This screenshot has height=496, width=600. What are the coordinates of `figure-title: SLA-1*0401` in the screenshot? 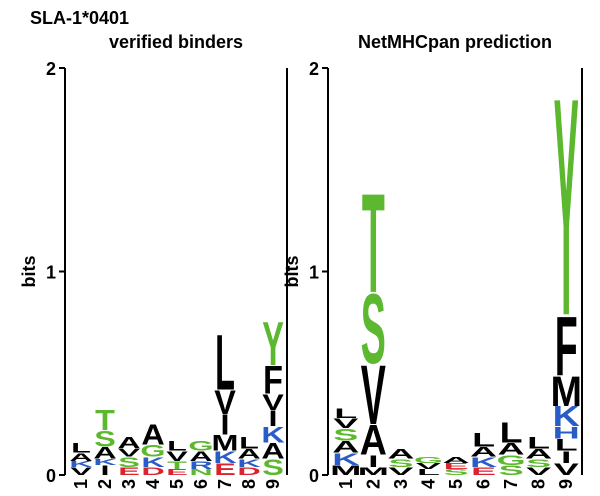 It's located at (79, 18).